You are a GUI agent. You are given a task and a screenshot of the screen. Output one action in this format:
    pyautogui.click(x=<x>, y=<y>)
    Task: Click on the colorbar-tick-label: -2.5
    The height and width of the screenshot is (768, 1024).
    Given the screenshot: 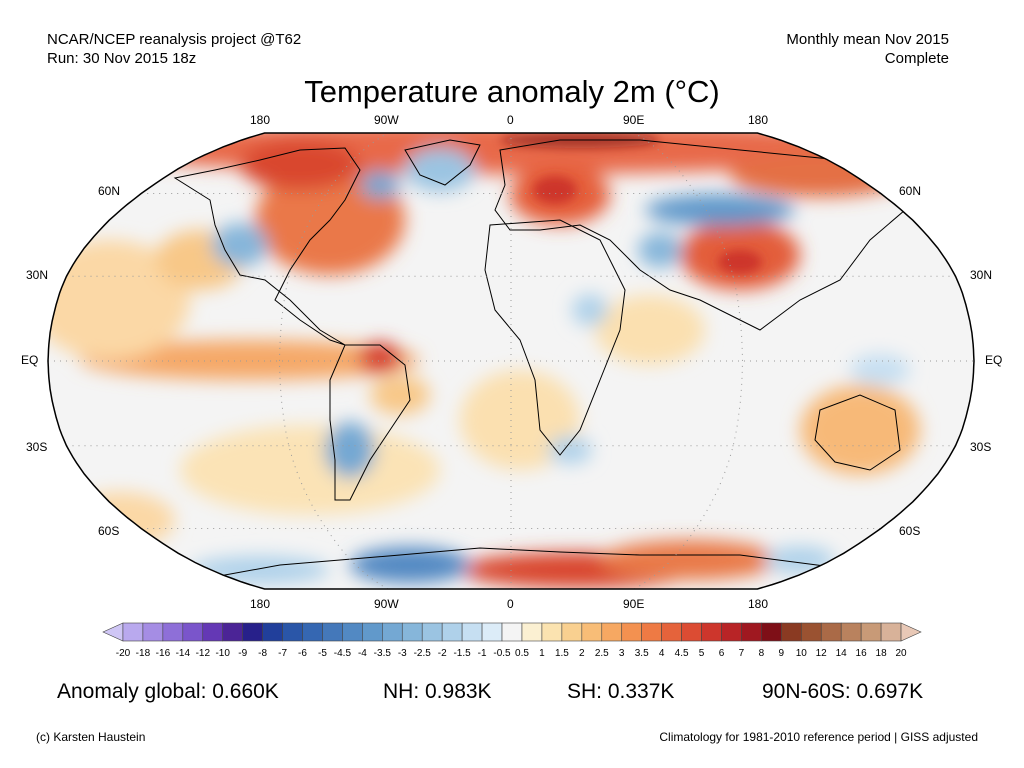 What is the action you would take?
    pyautogui.click(x=423, y=653)
    